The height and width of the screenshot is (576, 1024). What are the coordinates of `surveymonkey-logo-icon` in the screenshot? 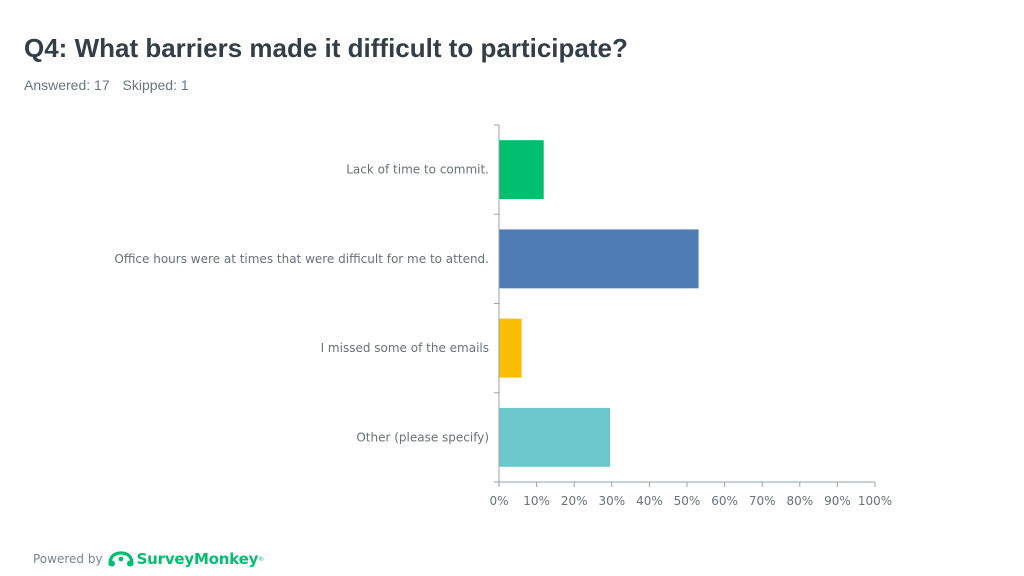 It's located at (120, 559).